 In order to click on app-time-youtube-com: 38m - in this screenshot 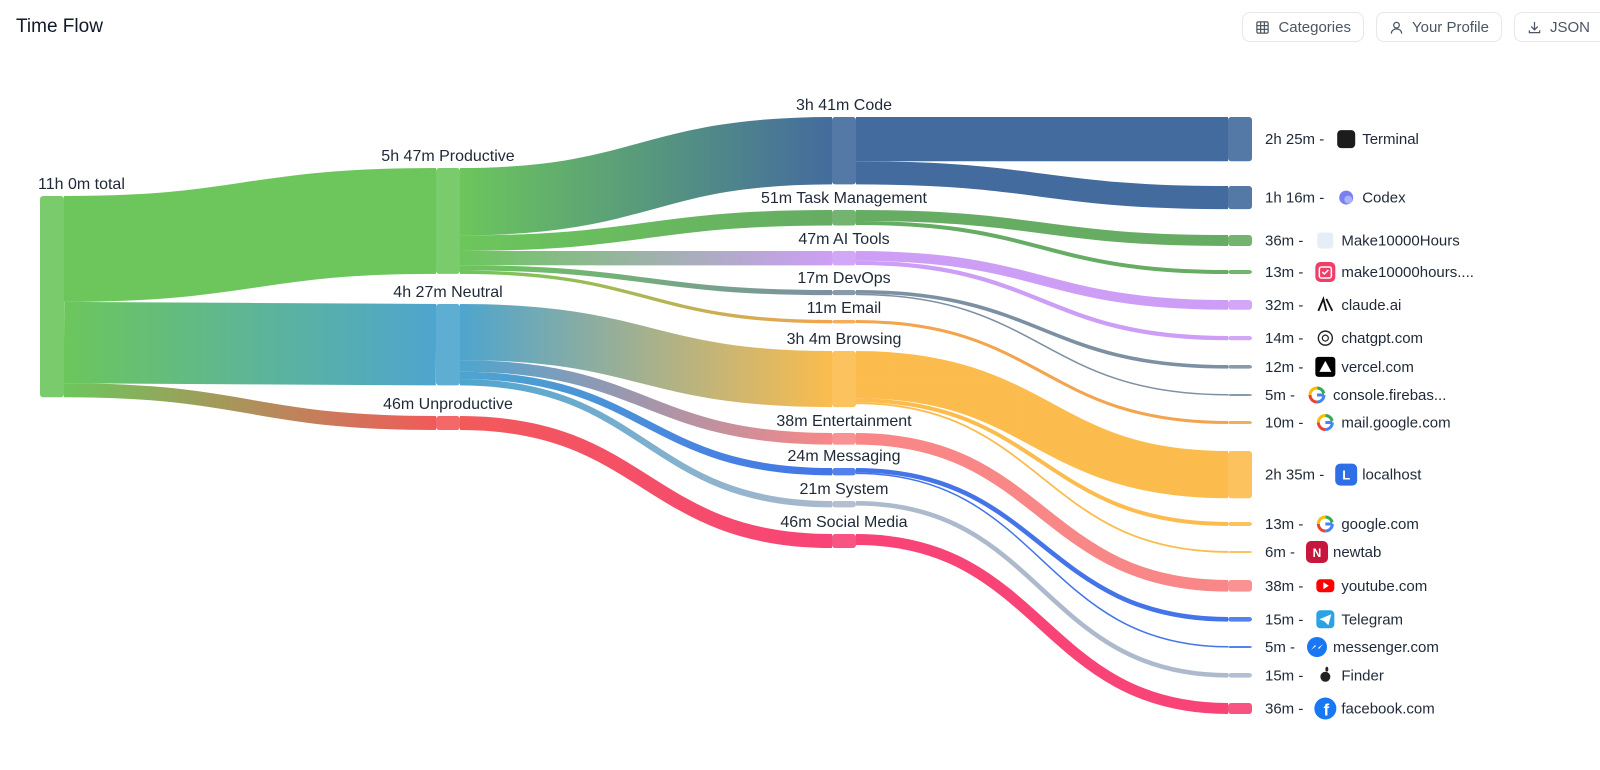, I will do `click(1284, 586)`.